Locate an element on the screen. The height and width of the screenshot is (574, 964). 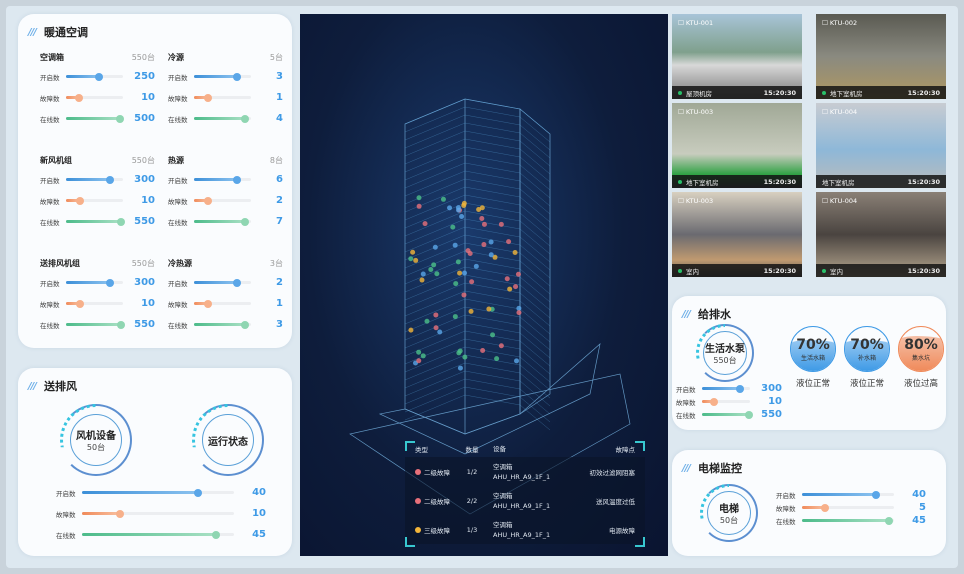
camera-time: 15:20:30 is located at coordinates (923, 181).